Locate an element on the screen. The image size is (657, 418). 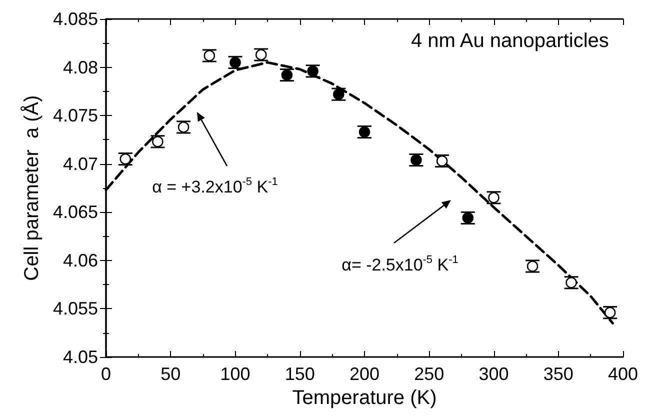
y-axis-title: Cell parameter a (Å) is located at coordinates (32, 188).